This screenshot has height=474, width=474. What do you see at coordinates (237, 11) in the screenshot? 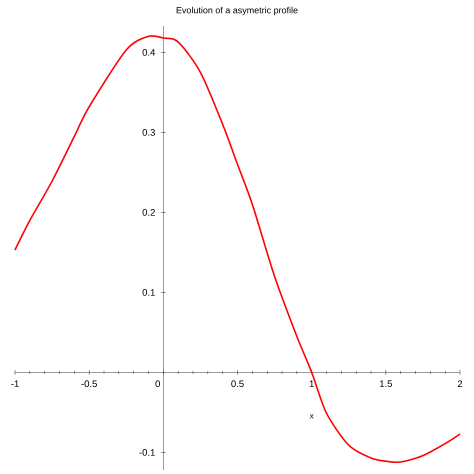
I see `chart-title: Evolution of a asymetric profile` at bounding box center [237, 11].